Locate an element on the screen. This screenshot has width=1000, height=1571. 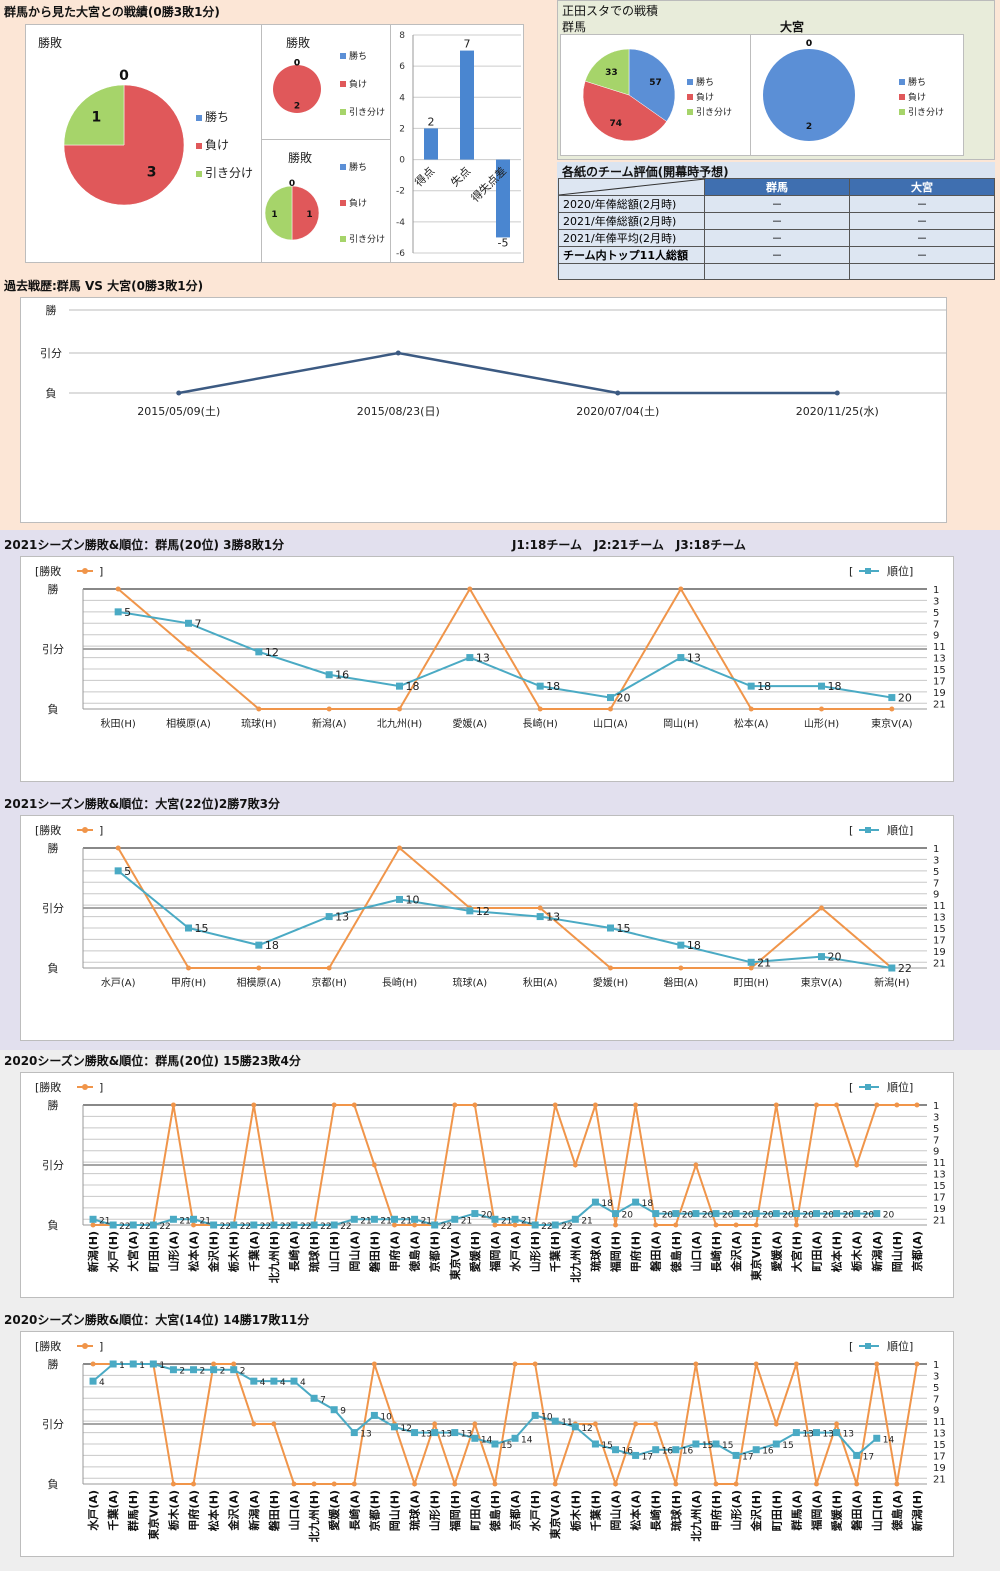
x-tick-label: 金沢(H) is located at coordinates (214, 1252).